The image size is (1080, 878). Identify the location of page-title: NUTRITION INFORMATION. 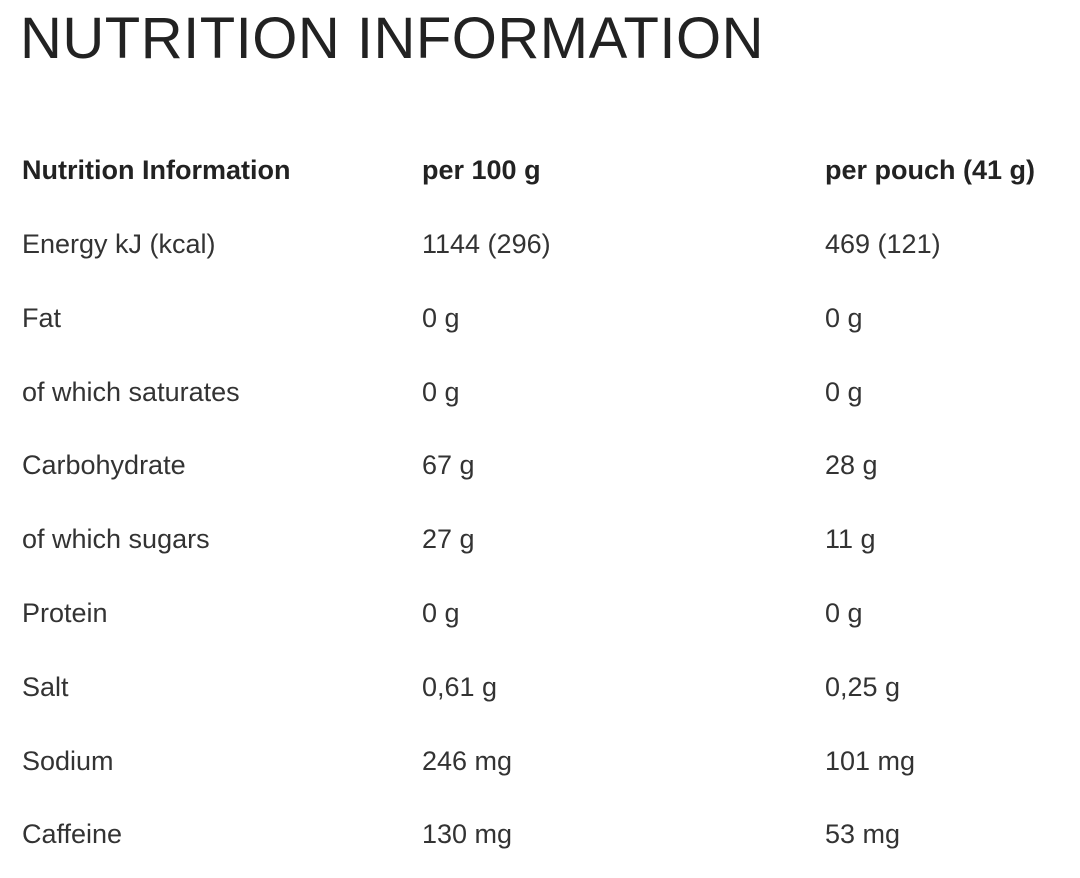
(392, 38).